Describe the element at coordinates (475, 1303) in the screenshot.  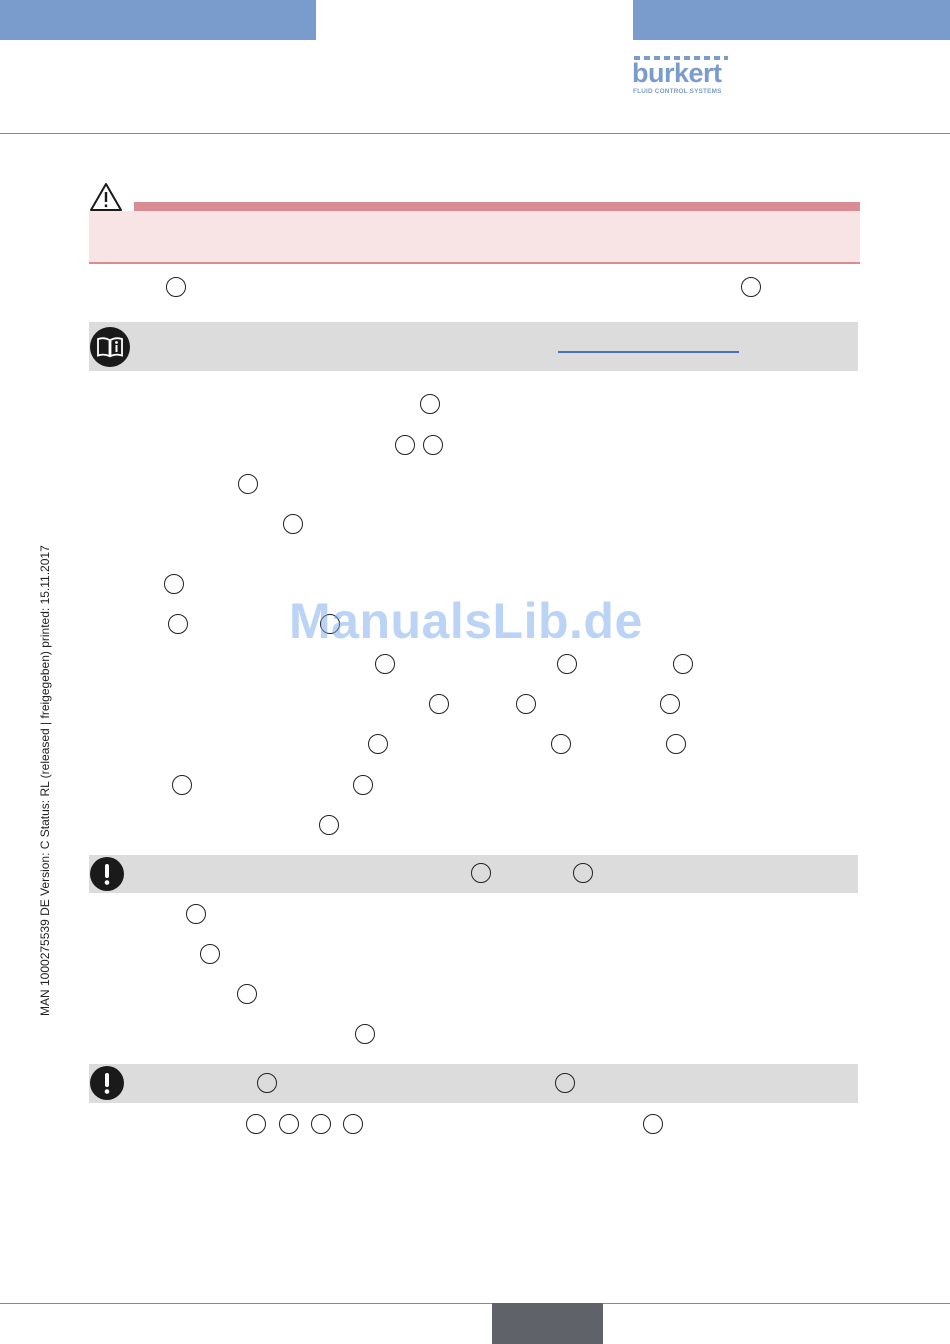
I see `footer-divider` at that location.